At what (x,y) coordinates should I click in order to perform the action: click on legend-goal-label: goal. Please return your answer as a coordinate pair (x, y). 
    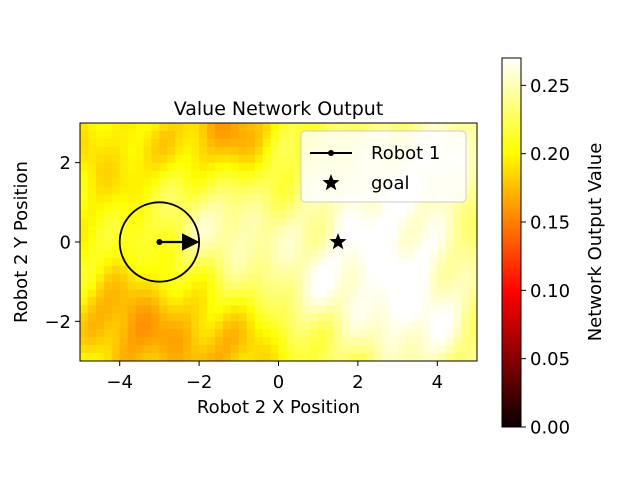
    Looking at the image, I should click on (390, 183).